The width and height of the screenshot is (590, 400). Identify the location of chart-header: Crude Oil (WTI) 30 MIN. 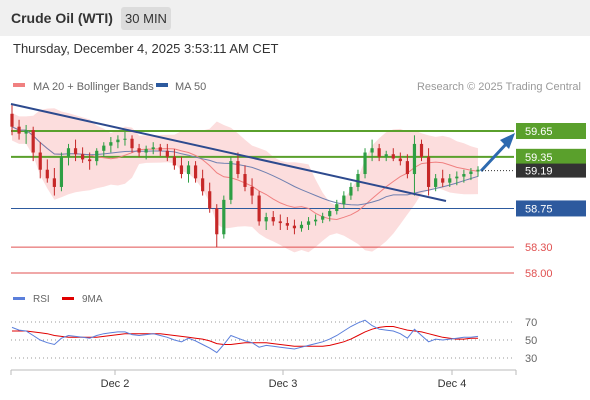
(295, 18).